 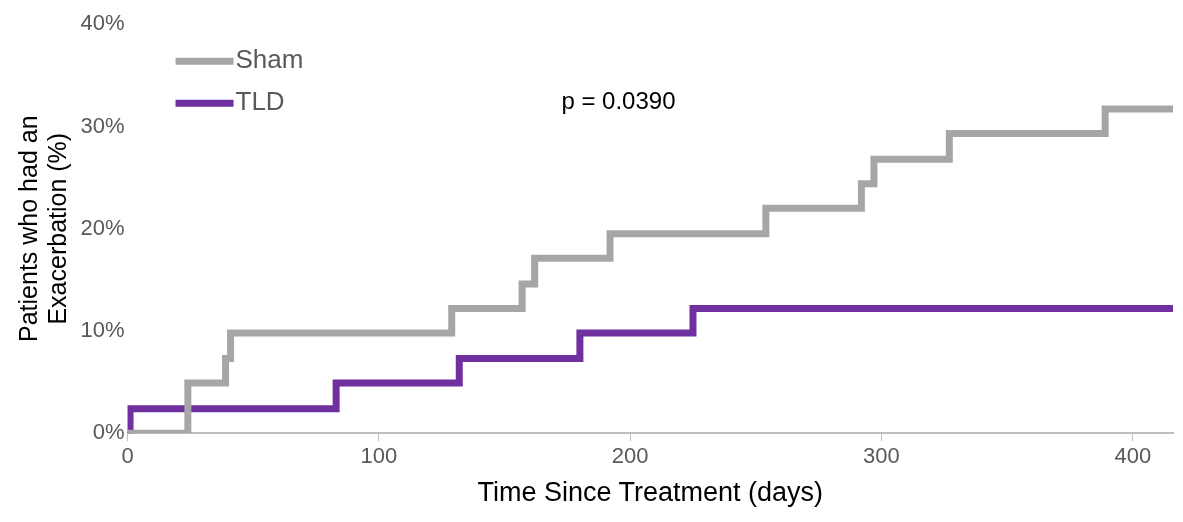 What do you see at coordinates (108, 432) in the screenshot?
I see `y-tick-label: 0%` at bounding box center [108, 432].